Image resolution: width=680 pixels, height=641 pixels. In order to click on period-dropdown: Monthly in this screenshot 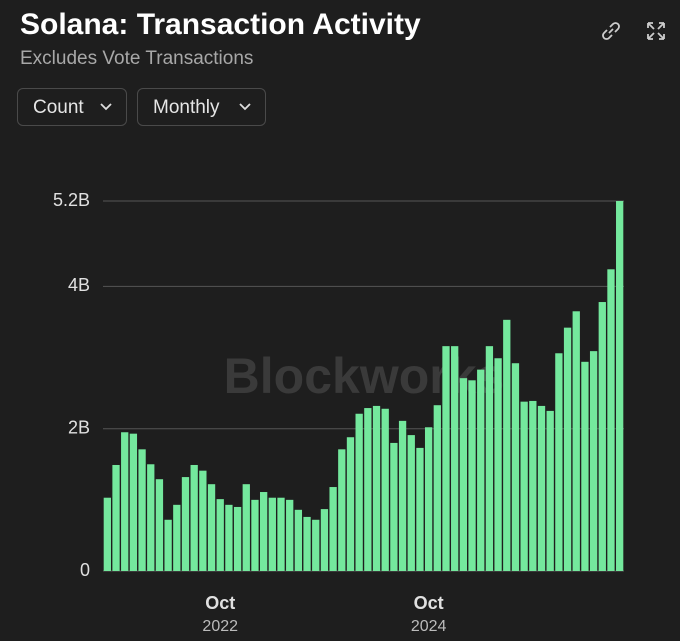, I will do `click(201, 107)`.